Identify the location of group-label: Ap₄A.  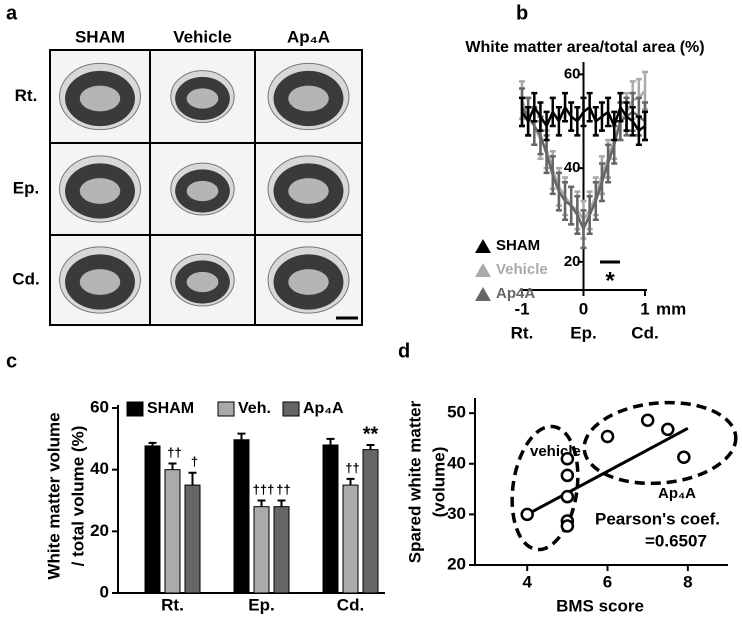
(677, 493).